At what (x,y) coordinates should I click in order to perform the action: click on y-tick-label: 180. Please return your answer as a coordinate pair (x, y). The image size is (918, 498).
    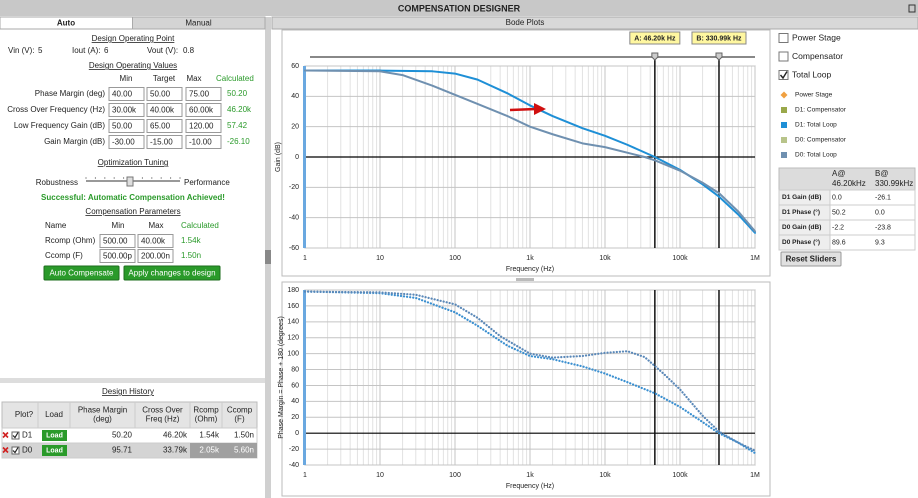
    Looking at the image, I should click on (293, 290).